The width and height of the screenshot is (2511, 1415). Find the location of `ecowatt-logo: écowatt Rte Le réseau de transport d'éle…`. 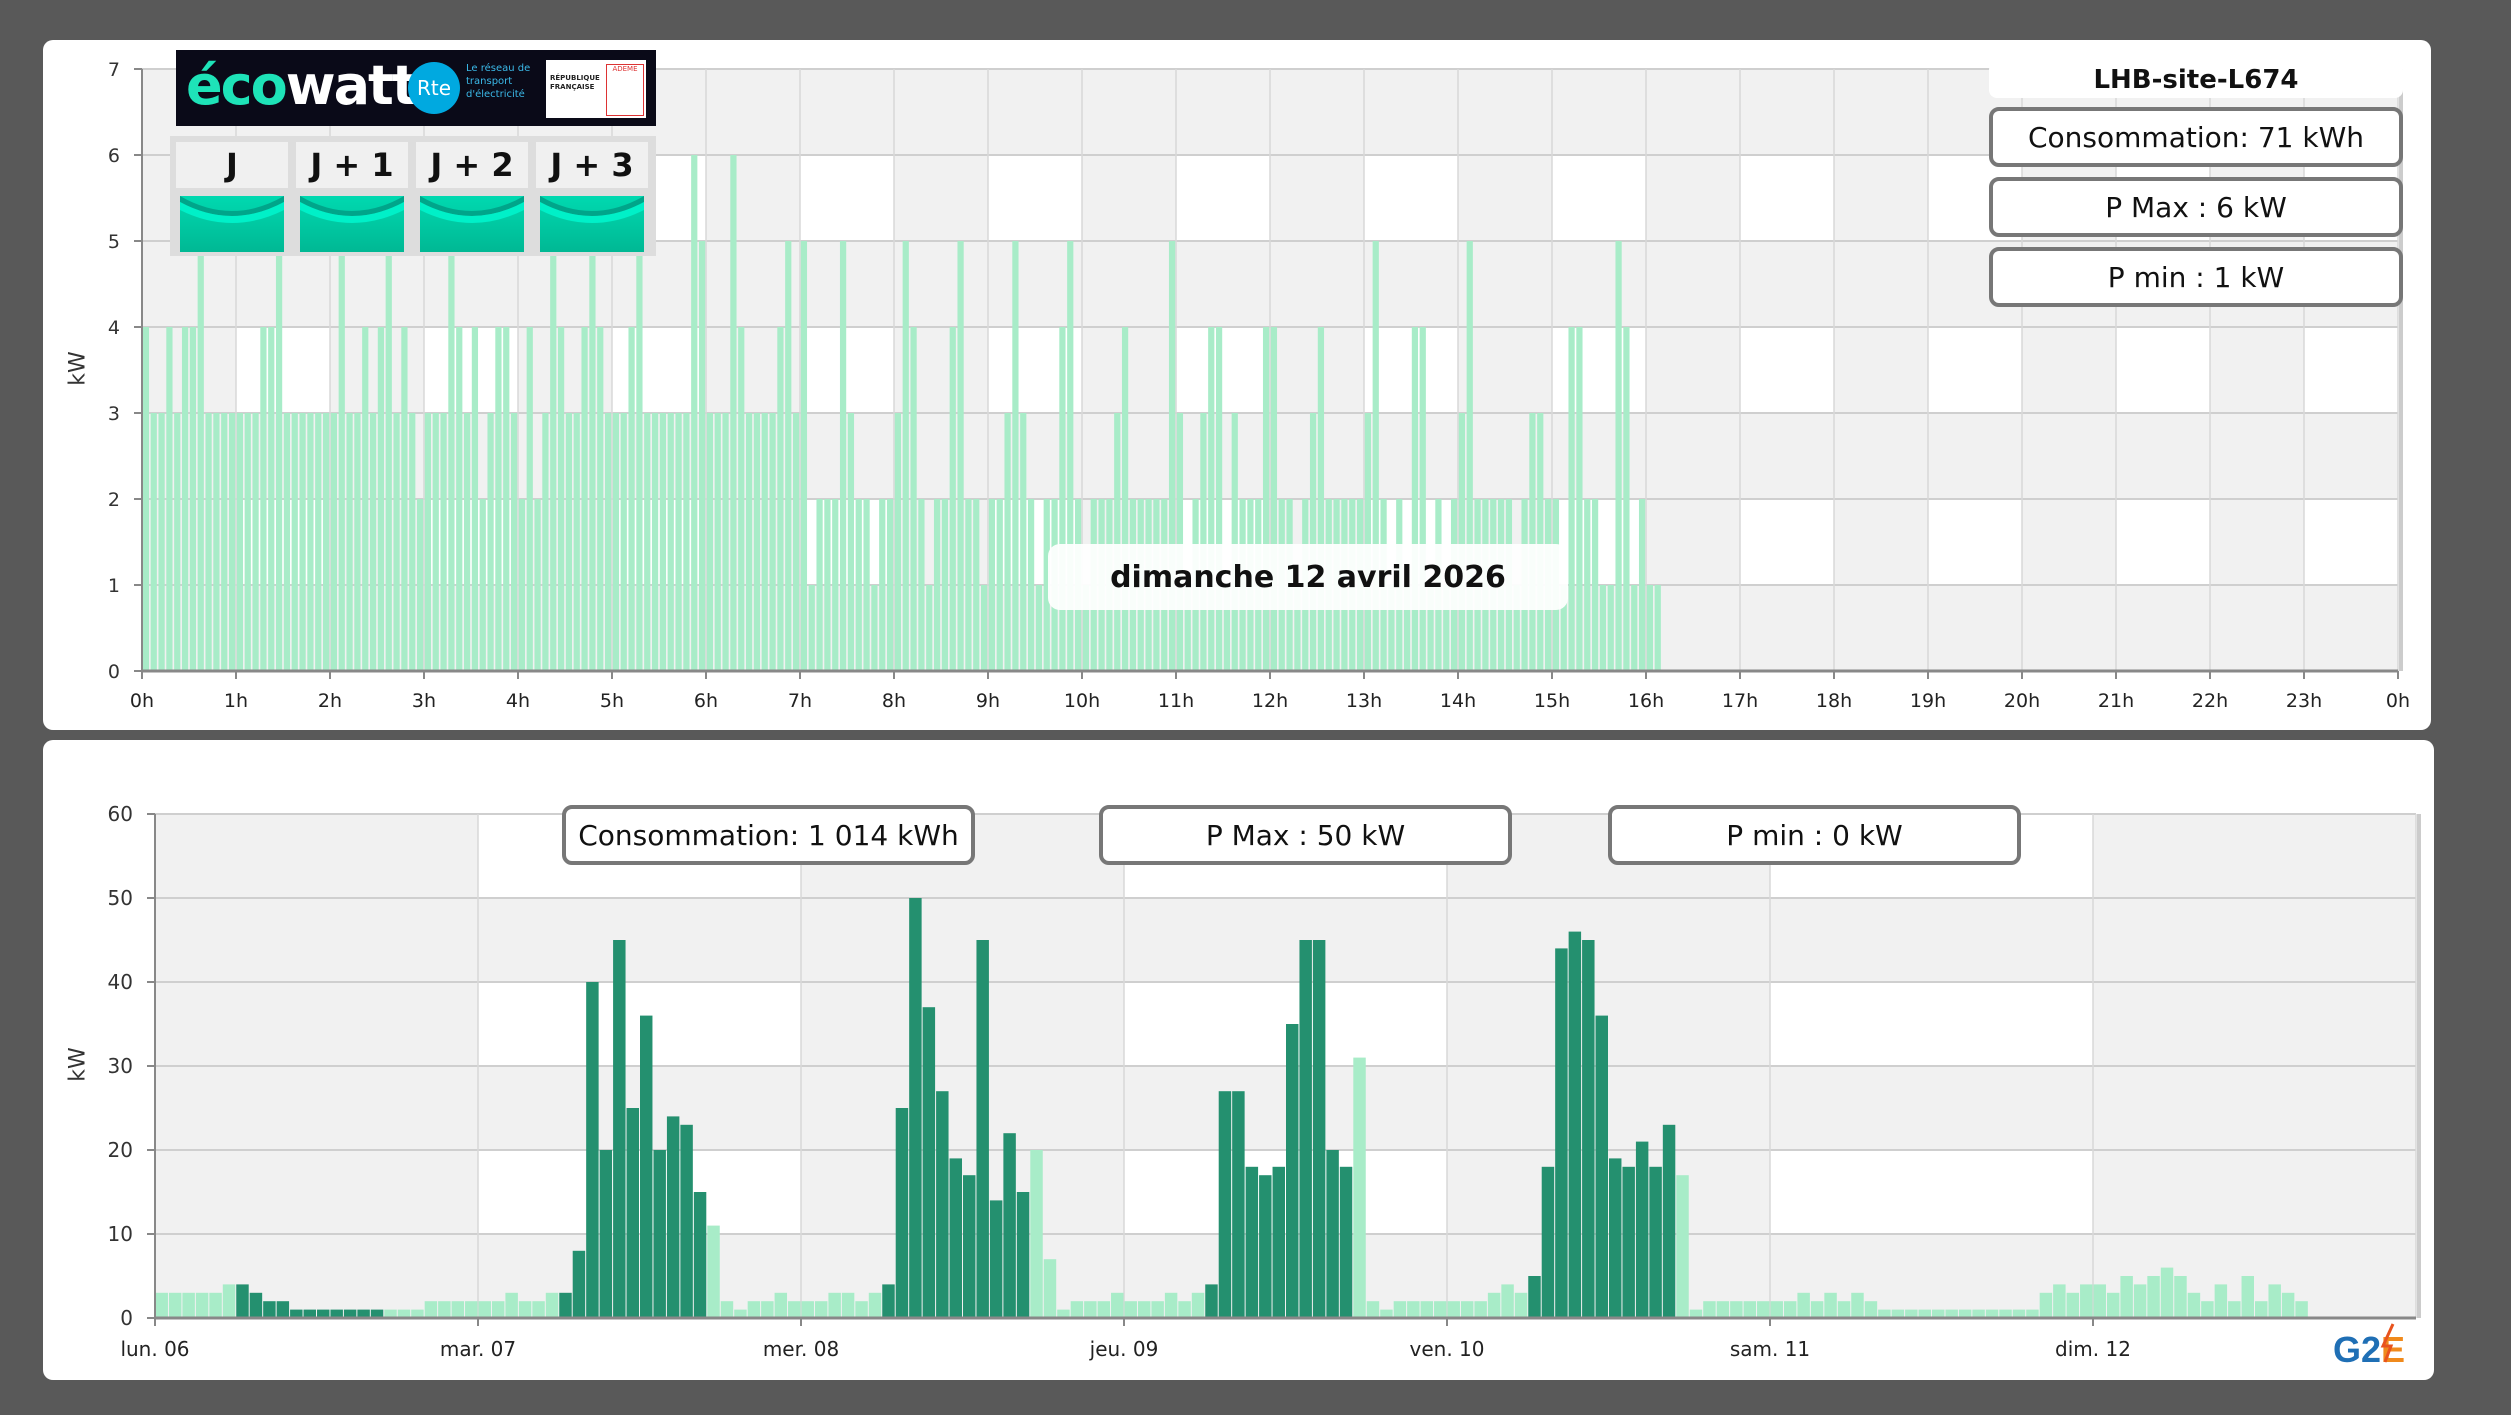

ecowatt-logo: écowatt Rte Le réseau de transport d'éle… is located at coordinates (416, 88).